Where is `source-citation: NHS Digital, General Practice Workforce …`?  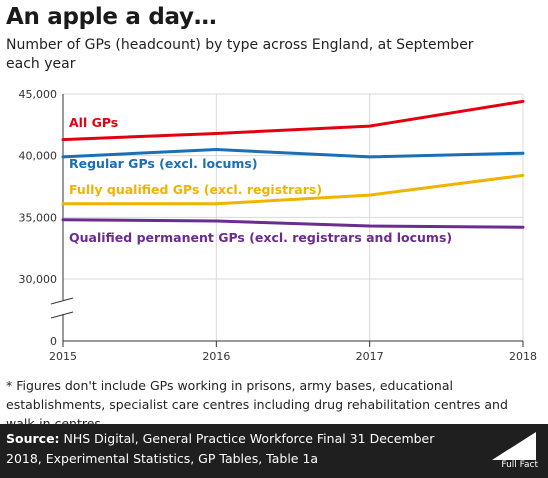
source-citation: NHS Digital, General Practice Workforce … is located at coordinates (220, 448).